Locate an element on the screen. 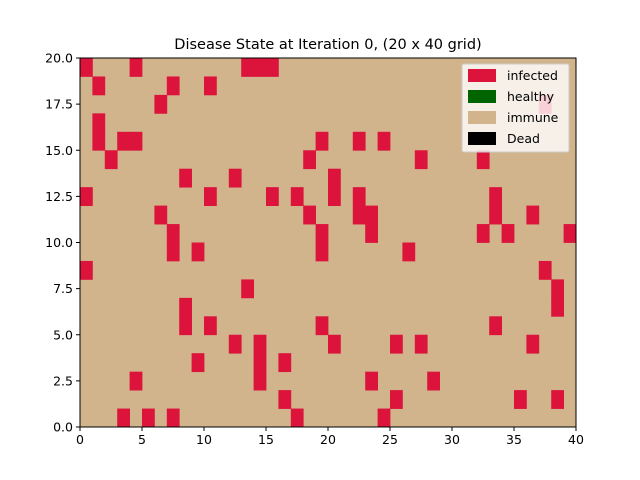 The width and height of the screenshot is (640, 480). legend-frame is located at coordinates (515, 108).